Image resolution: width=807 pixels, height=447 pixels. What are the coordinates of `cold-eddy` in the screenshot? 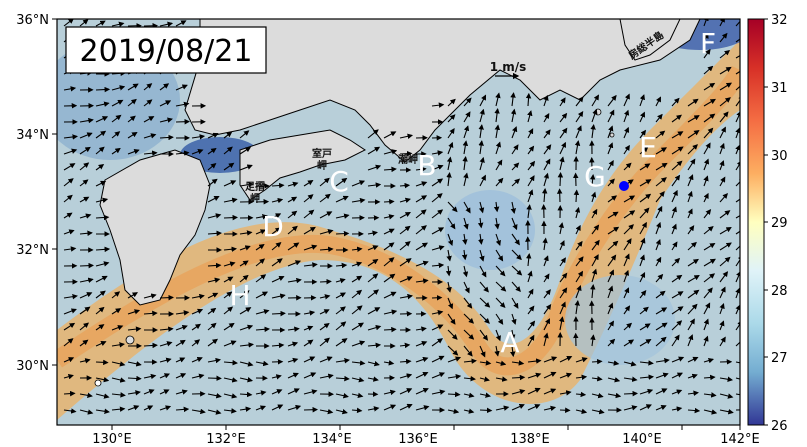 It's located at (490, 230).